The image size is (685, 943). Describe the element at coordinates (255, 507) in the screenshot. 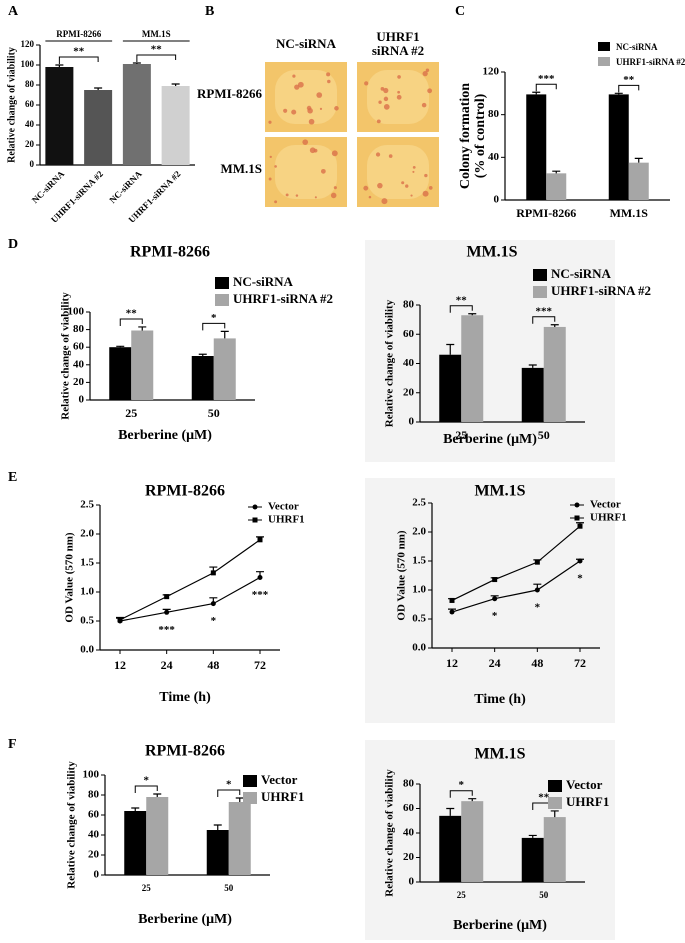

I see `legend-marker` at that location.